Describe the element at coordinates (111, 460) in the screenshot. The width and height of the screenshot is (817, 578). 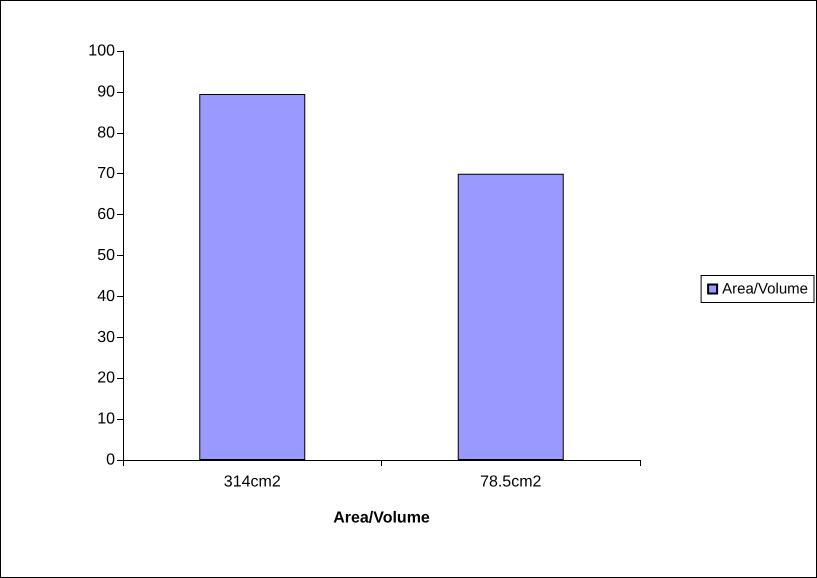
I see `y-tick-label: 0` at that location.